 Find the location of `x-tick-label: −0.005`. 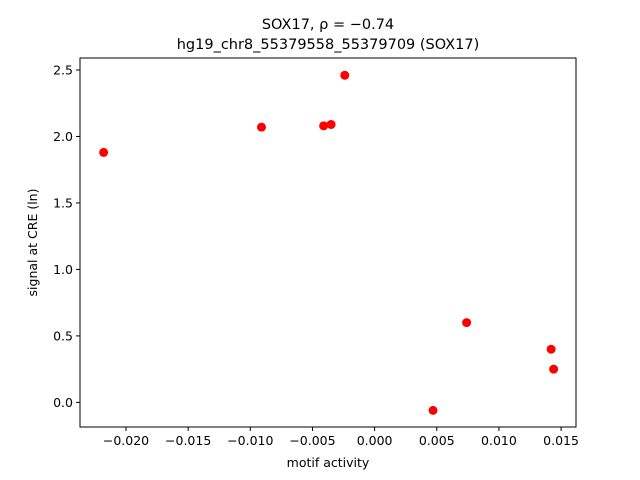

x-tick-label: −0.005 is located at coordinates (312, 440).